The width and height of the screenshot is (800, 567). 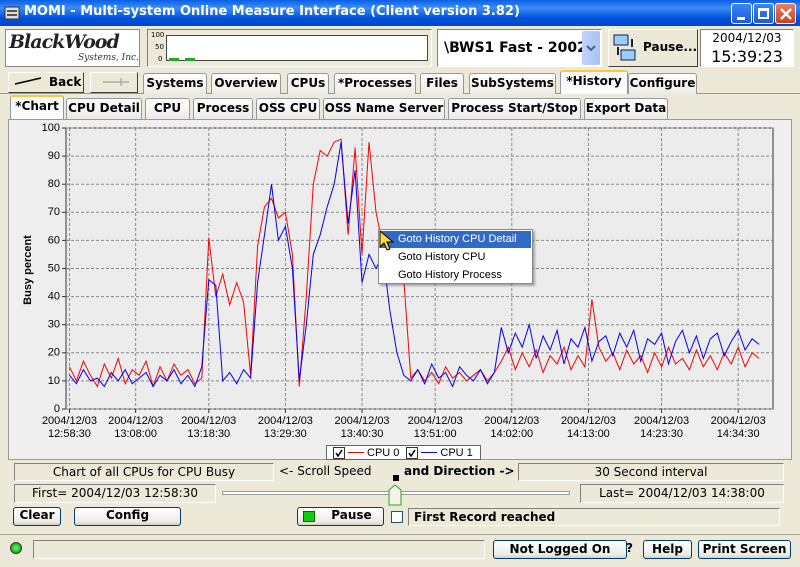 I want to click on tab: Process Start/Stop, so click(x=514, y=108).